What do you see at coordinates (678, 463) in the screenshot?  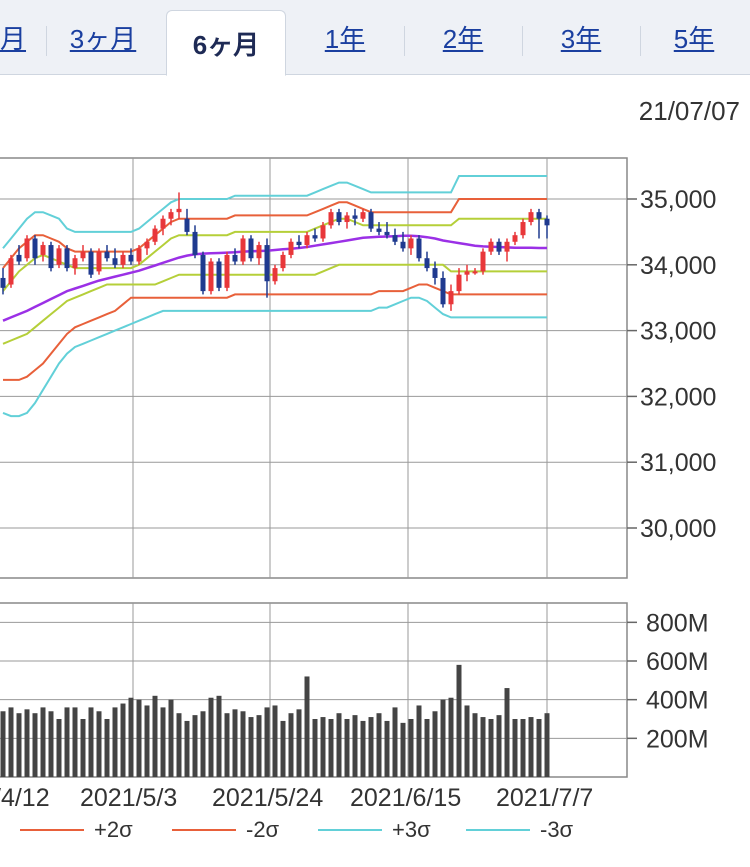 I see `price-tick-label: 31,000` at bounding box center [678, 463].